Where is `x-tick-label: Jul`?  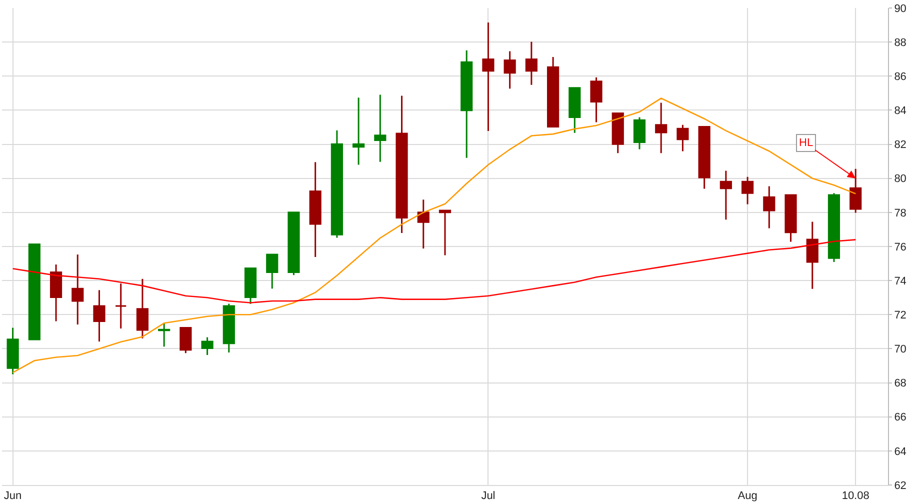
x-tick-label: Jul is located at coordinates (488, 496).